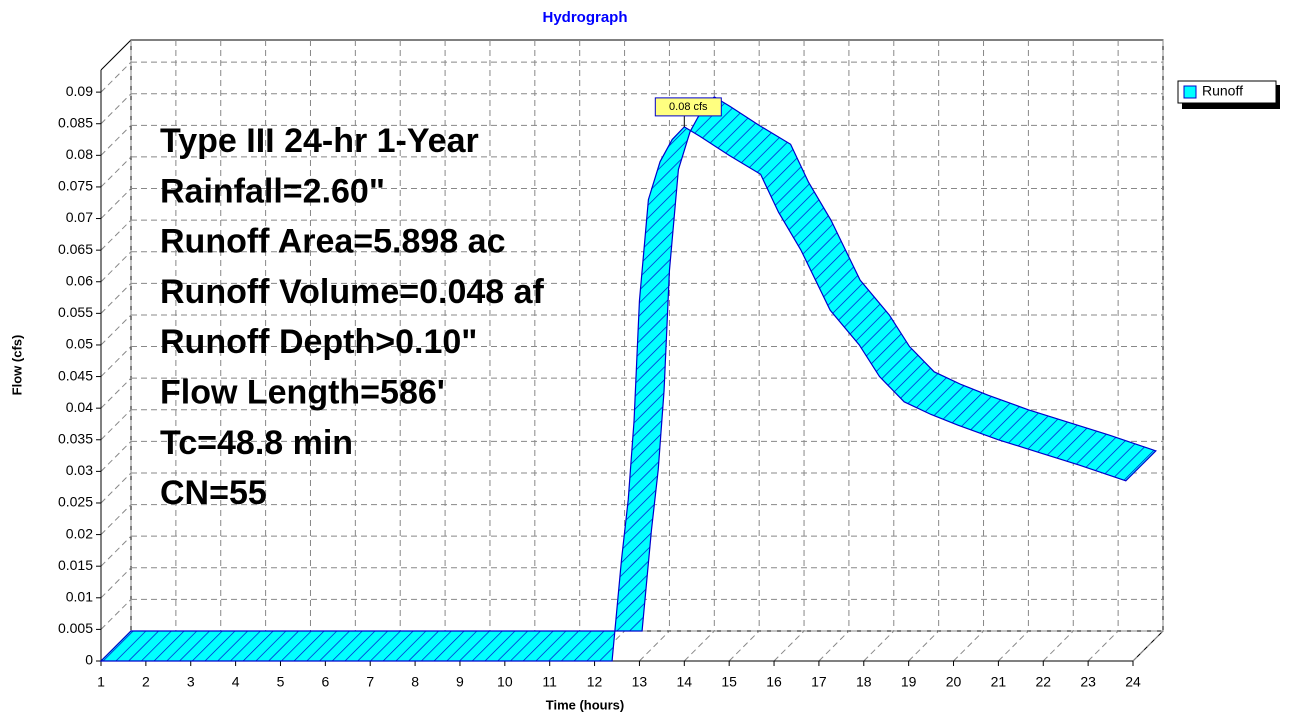 The width and height of the screenshot is (1294, 719). I want to click on x-tick-label: 8, so click(415, 682).